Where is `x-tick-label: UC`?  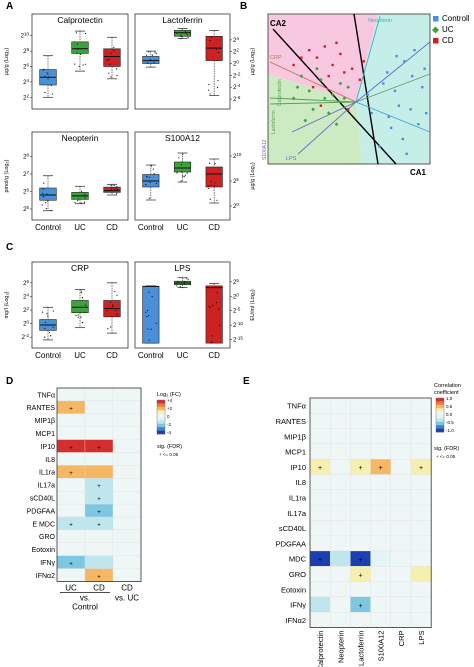 x-tick-label: UC is located at coordinates (183, 355).